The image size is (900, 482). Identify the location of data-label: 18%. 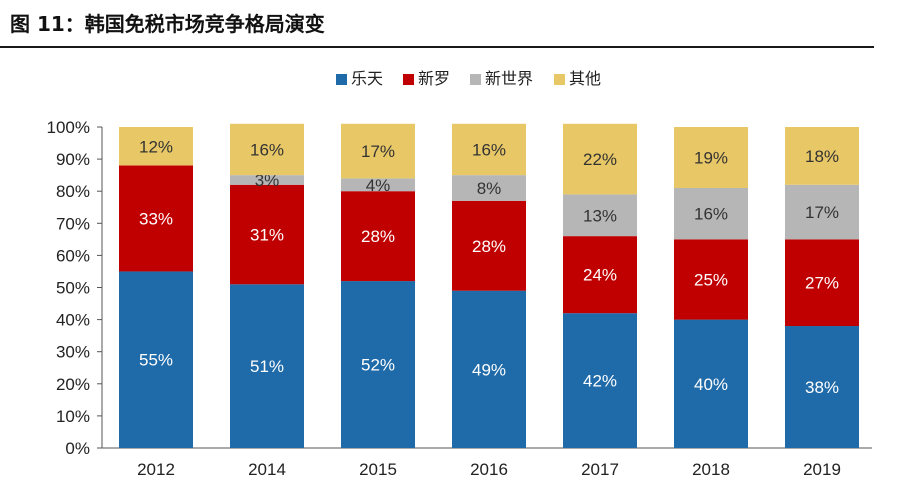
(822, 156).